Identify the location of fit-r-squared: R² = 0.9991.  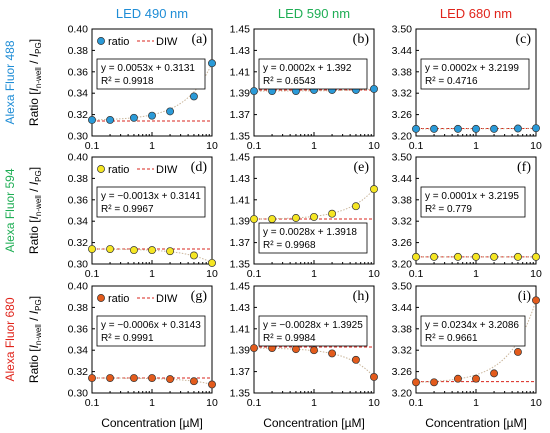
(127, 338).